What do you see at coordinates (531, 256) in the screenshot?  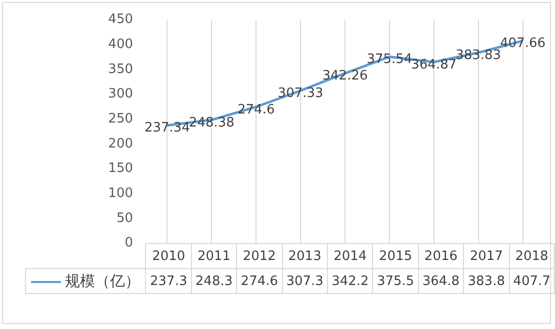 I see `x-tick-label: 2018` at bounding box center [531, 256].